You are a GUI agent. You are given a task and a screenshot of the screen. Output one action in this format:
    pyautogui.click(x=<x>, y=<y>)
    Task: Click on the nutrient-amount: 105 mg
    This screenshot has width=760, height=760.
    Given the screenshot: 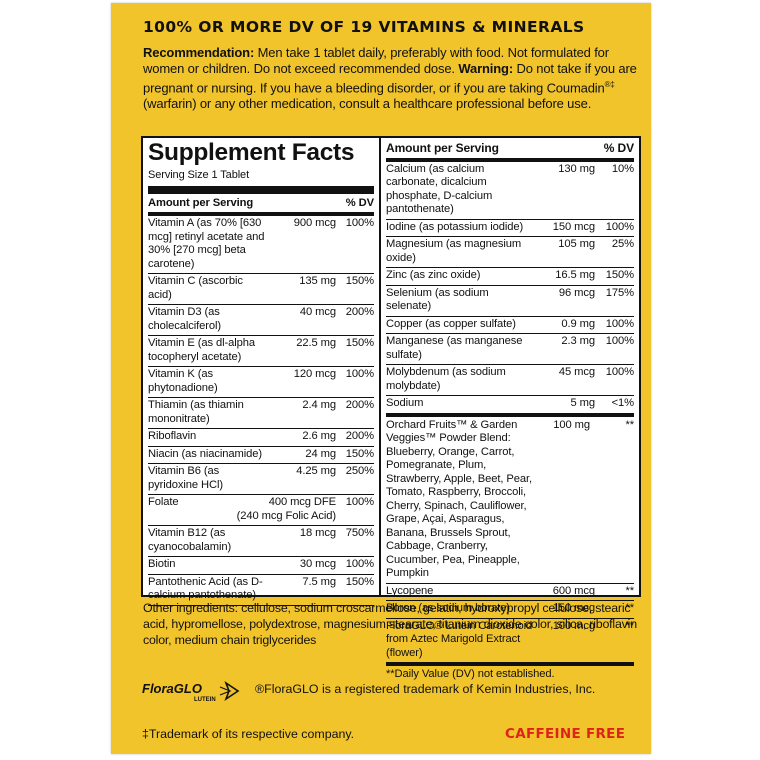 What is the action you would take?
    pyautogui.click(x=576, y=244)
    